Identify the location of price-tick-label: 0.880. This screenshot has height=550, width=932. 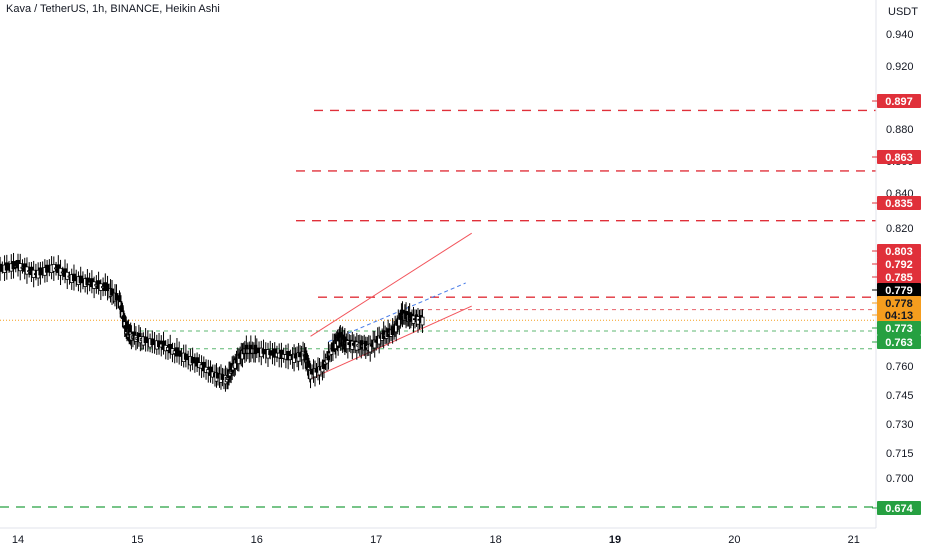
(900, 130).